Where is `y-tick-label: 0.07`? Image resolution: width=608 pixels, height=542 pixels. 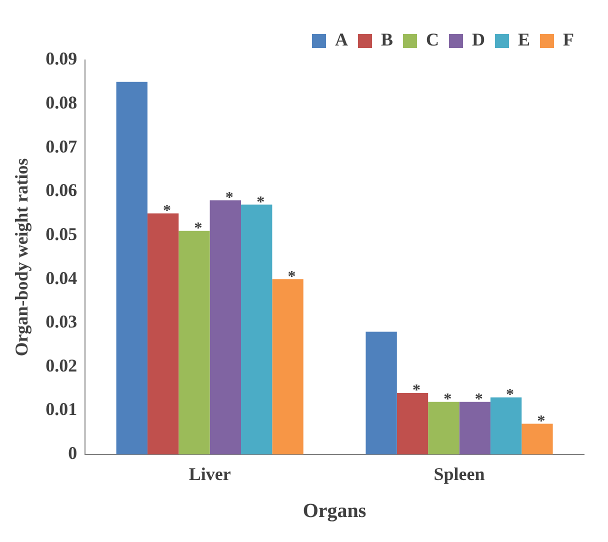
y-tick-label: 0.07 is located at coordinates (62, 146).